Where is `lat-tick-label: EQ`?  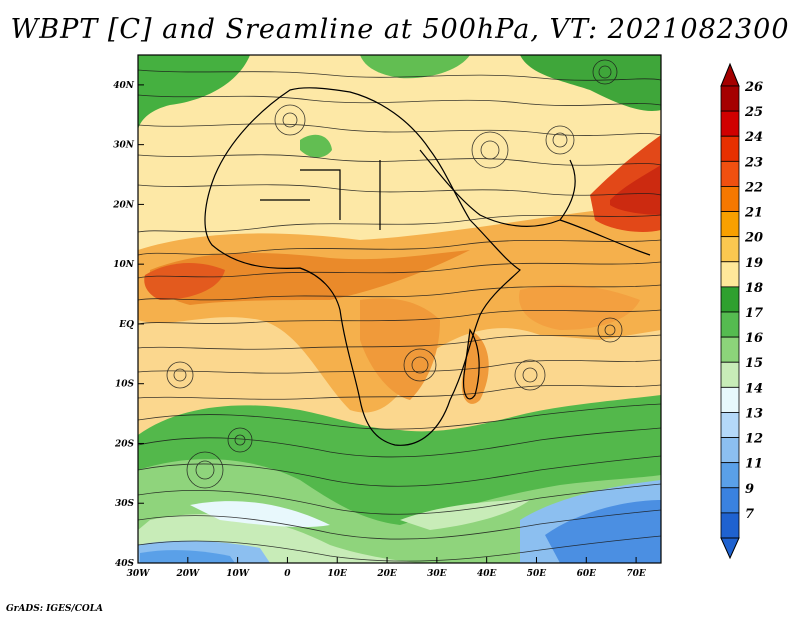 lat-tick-label: EQ is located at coordinates (126, 325).